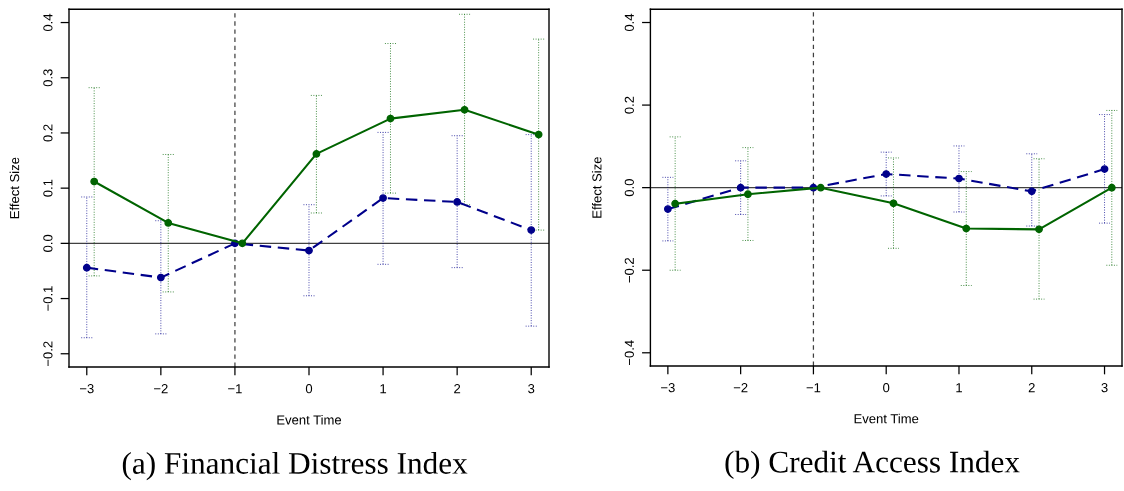 The height and width of the screenshot is (491, 1124). What do you see at coordinates (872, 464) in the screenshot?
I see `text: (b) Credit Access Index` at bounding box center [872, 464].